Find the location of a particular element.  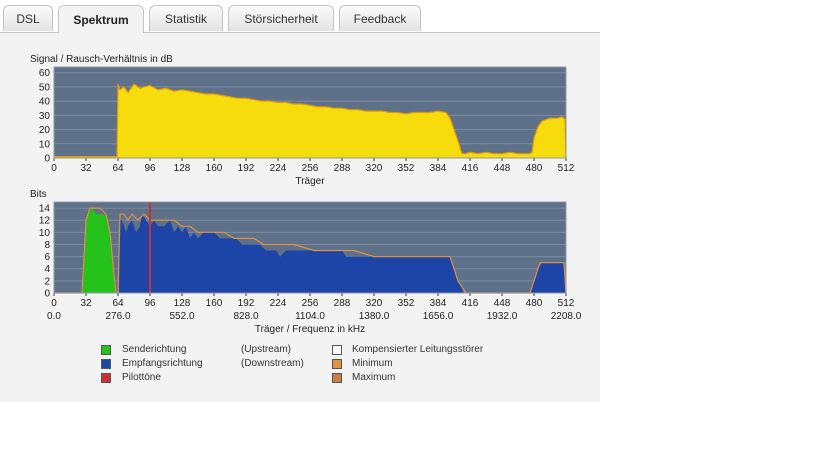

legend-label-leitungsstoerer: Kompensierter Leitungsstörer is located at coordinates (418, 349).